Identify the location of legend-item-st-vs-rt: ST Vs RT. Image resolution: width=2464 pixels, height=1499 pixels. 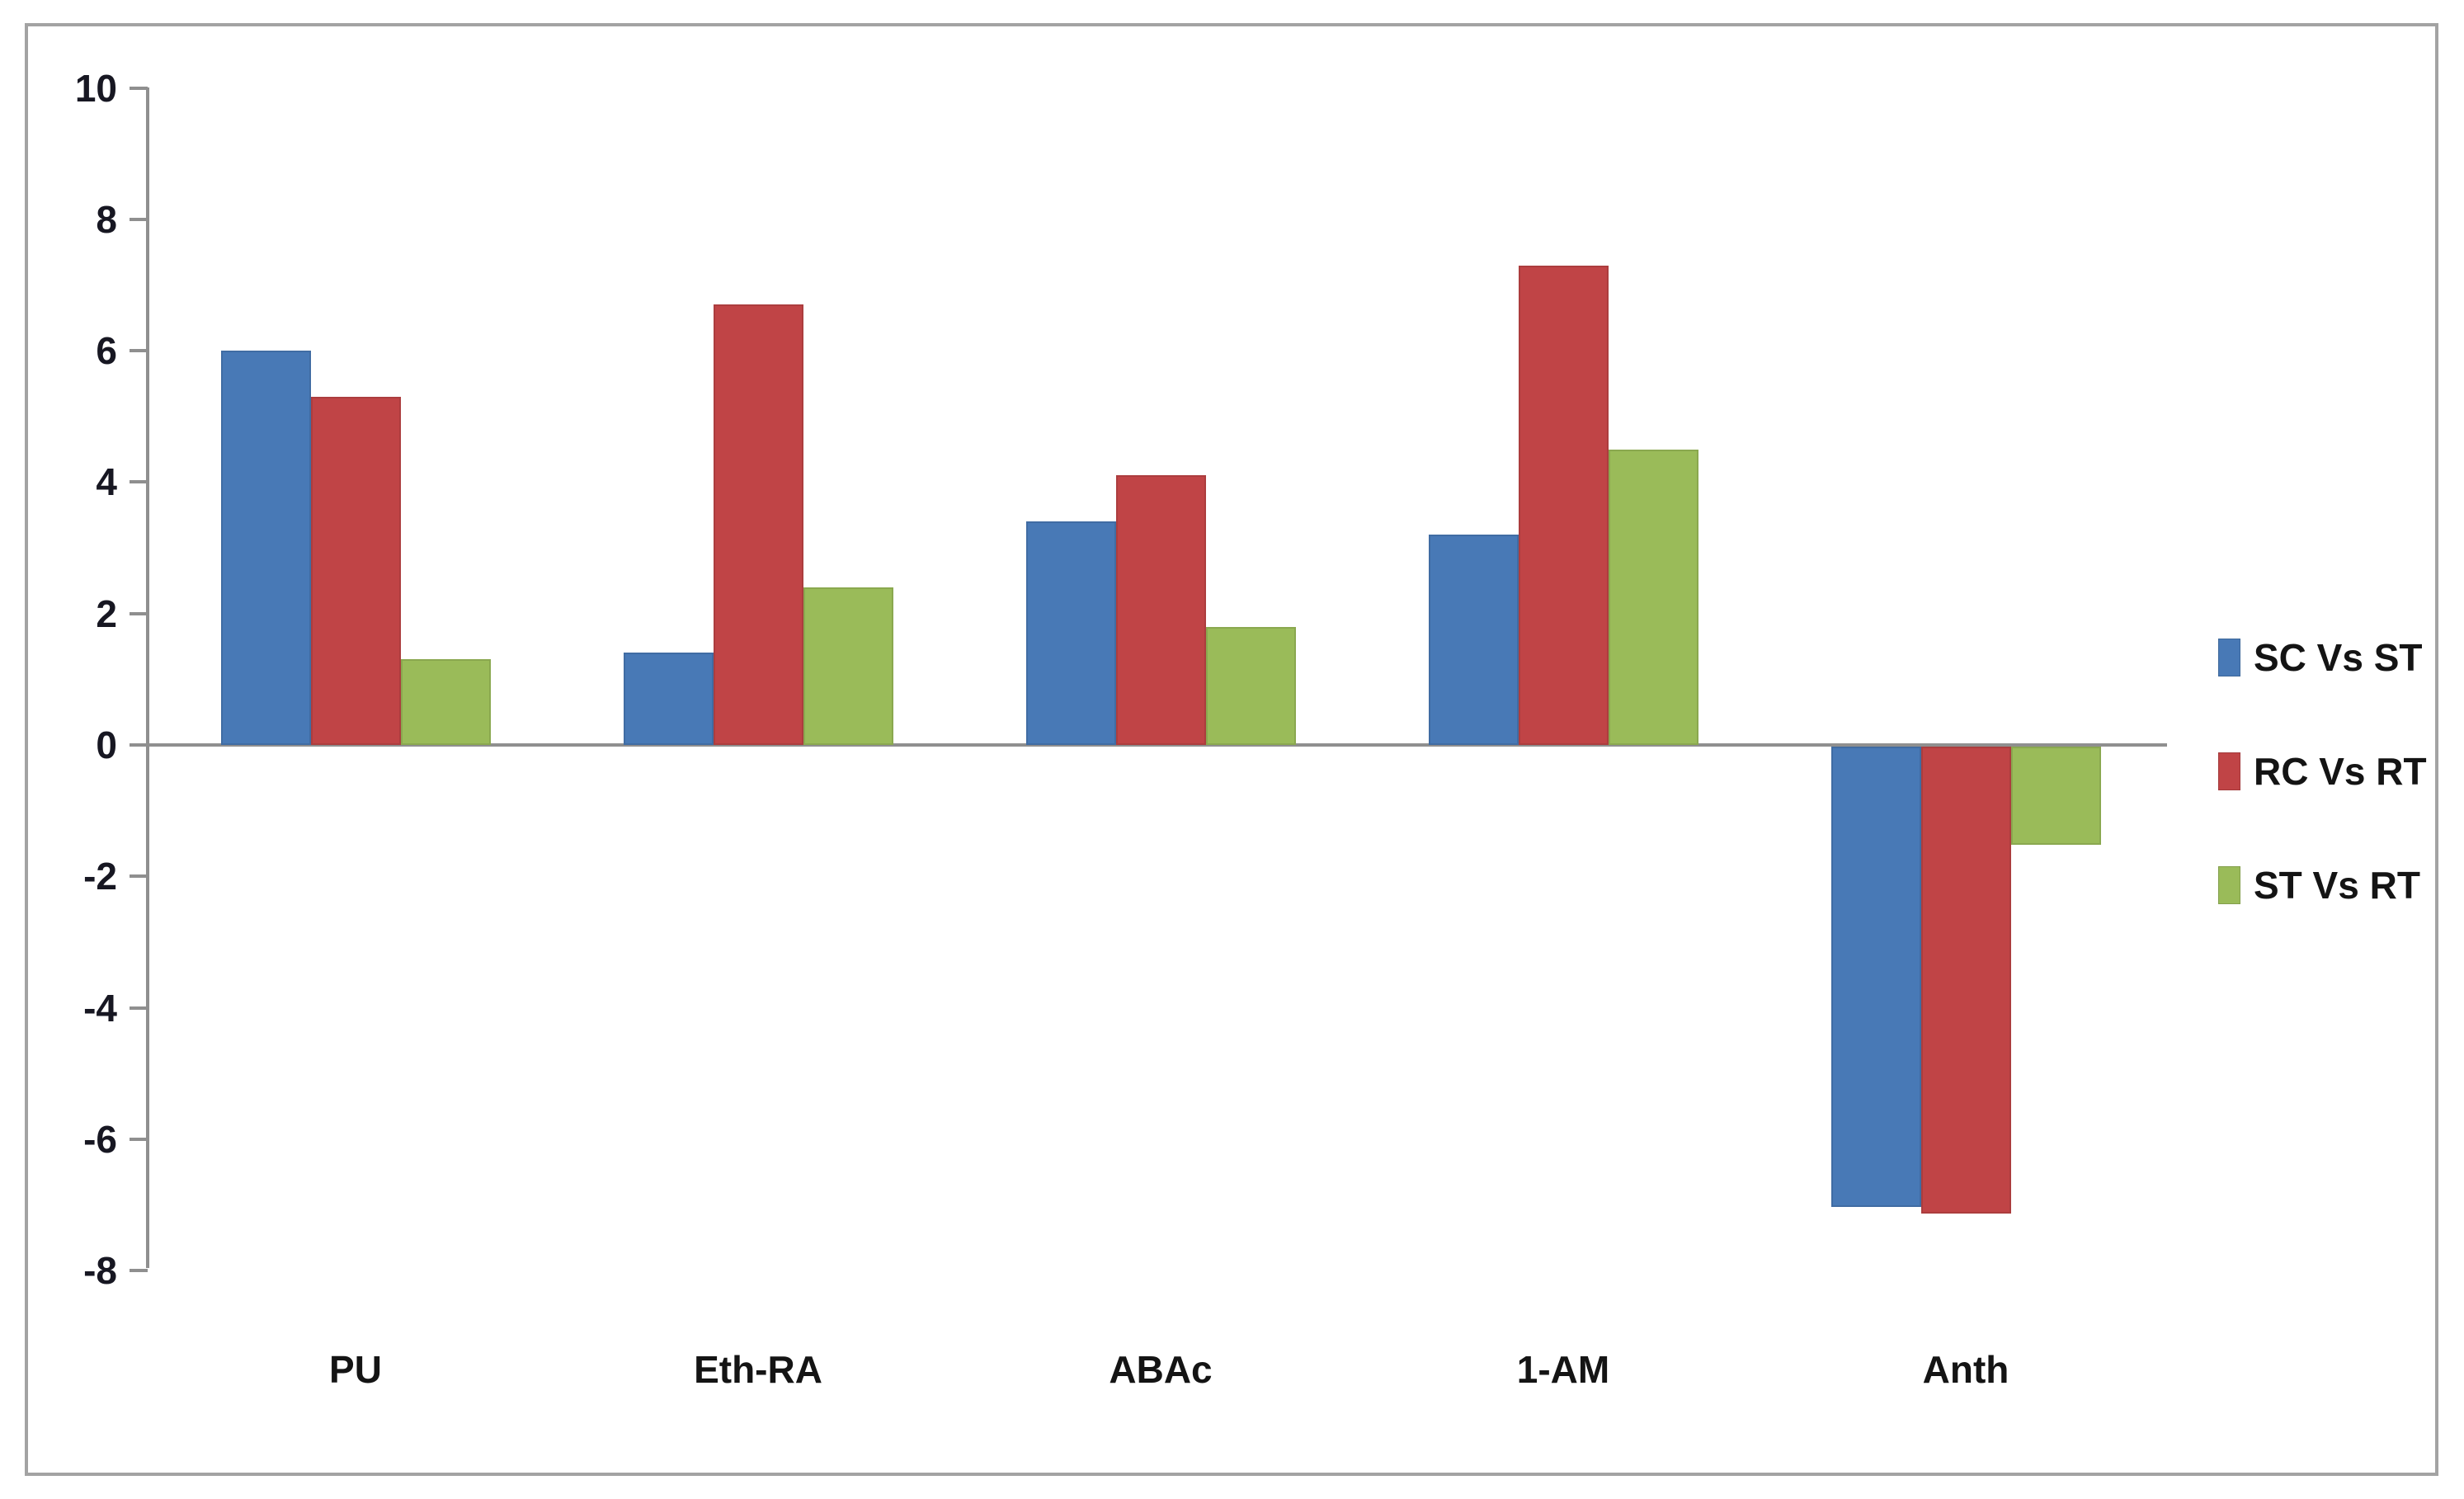
(2322, 885).